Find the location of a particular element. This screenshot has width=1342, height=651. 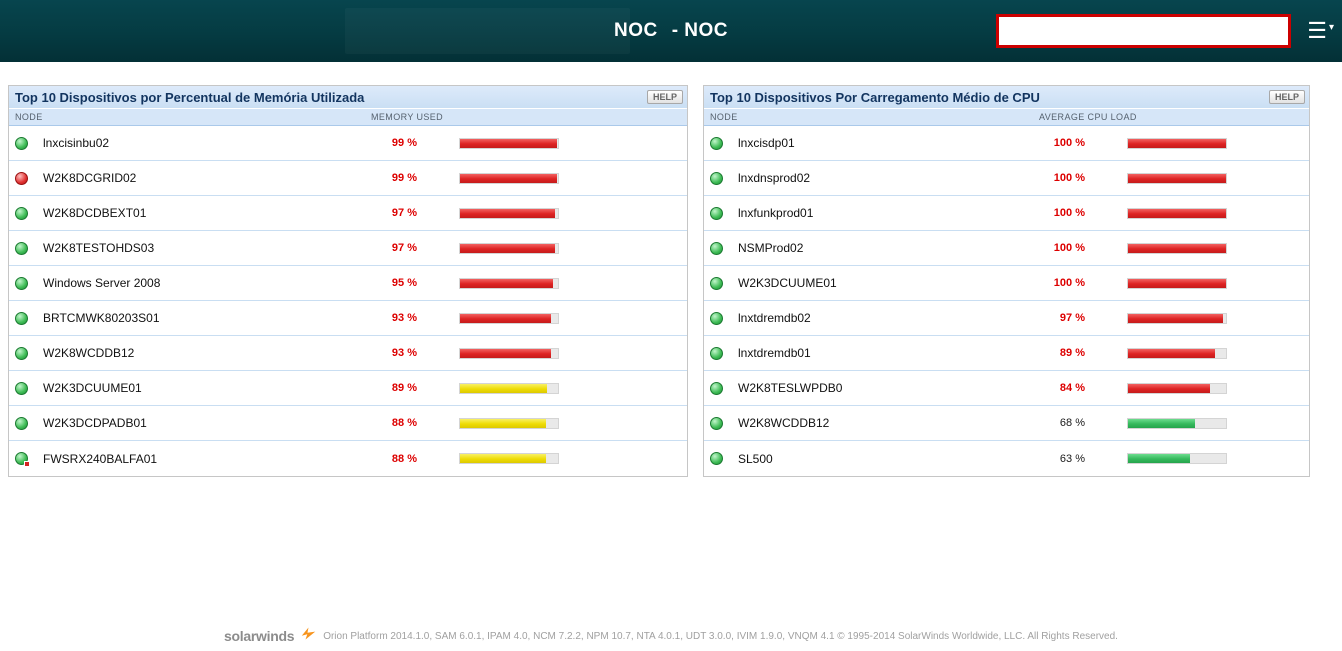

node-name: SL500 is located at coordinates (755, 458).